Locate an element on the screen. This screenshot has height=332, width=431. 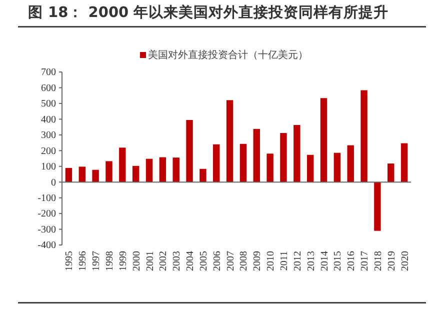
x-tick-label: 1998 is located at coordinates (110, 261).